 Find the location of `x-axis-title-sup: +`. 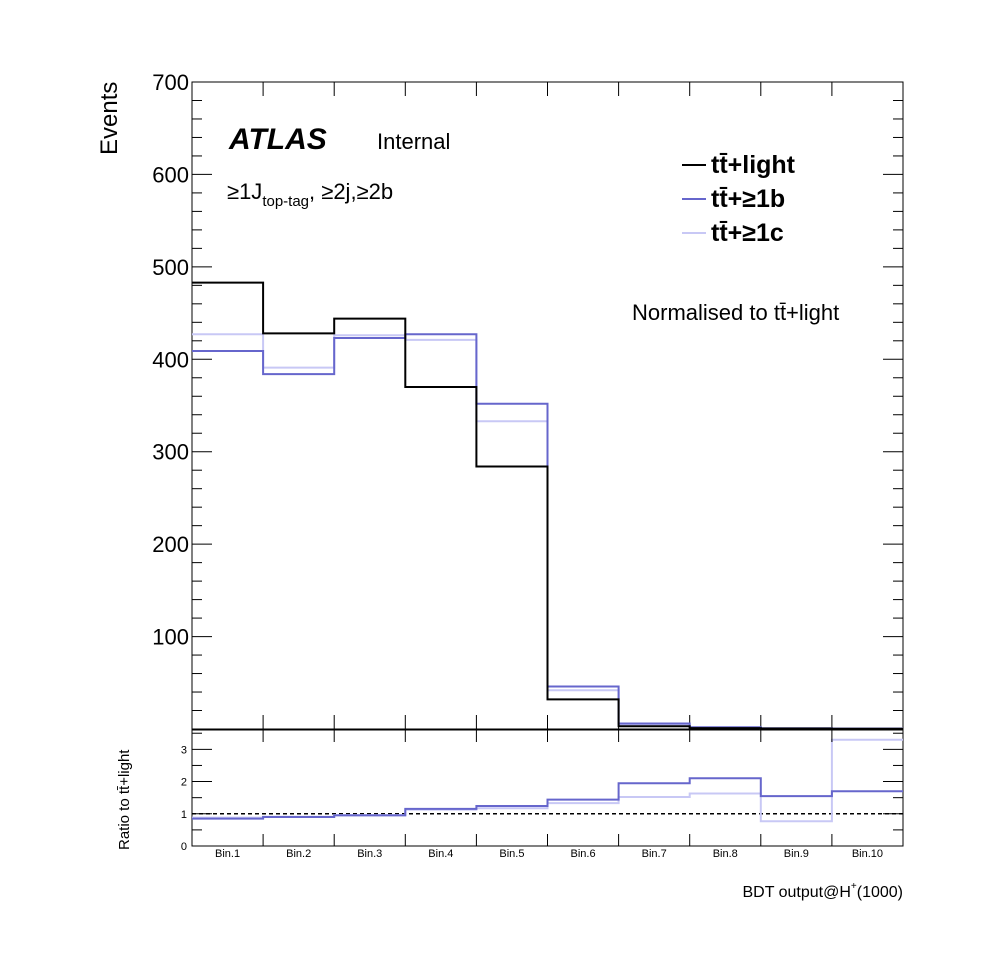

x-axis-title-sup: + is located at coordinates (854, 886).